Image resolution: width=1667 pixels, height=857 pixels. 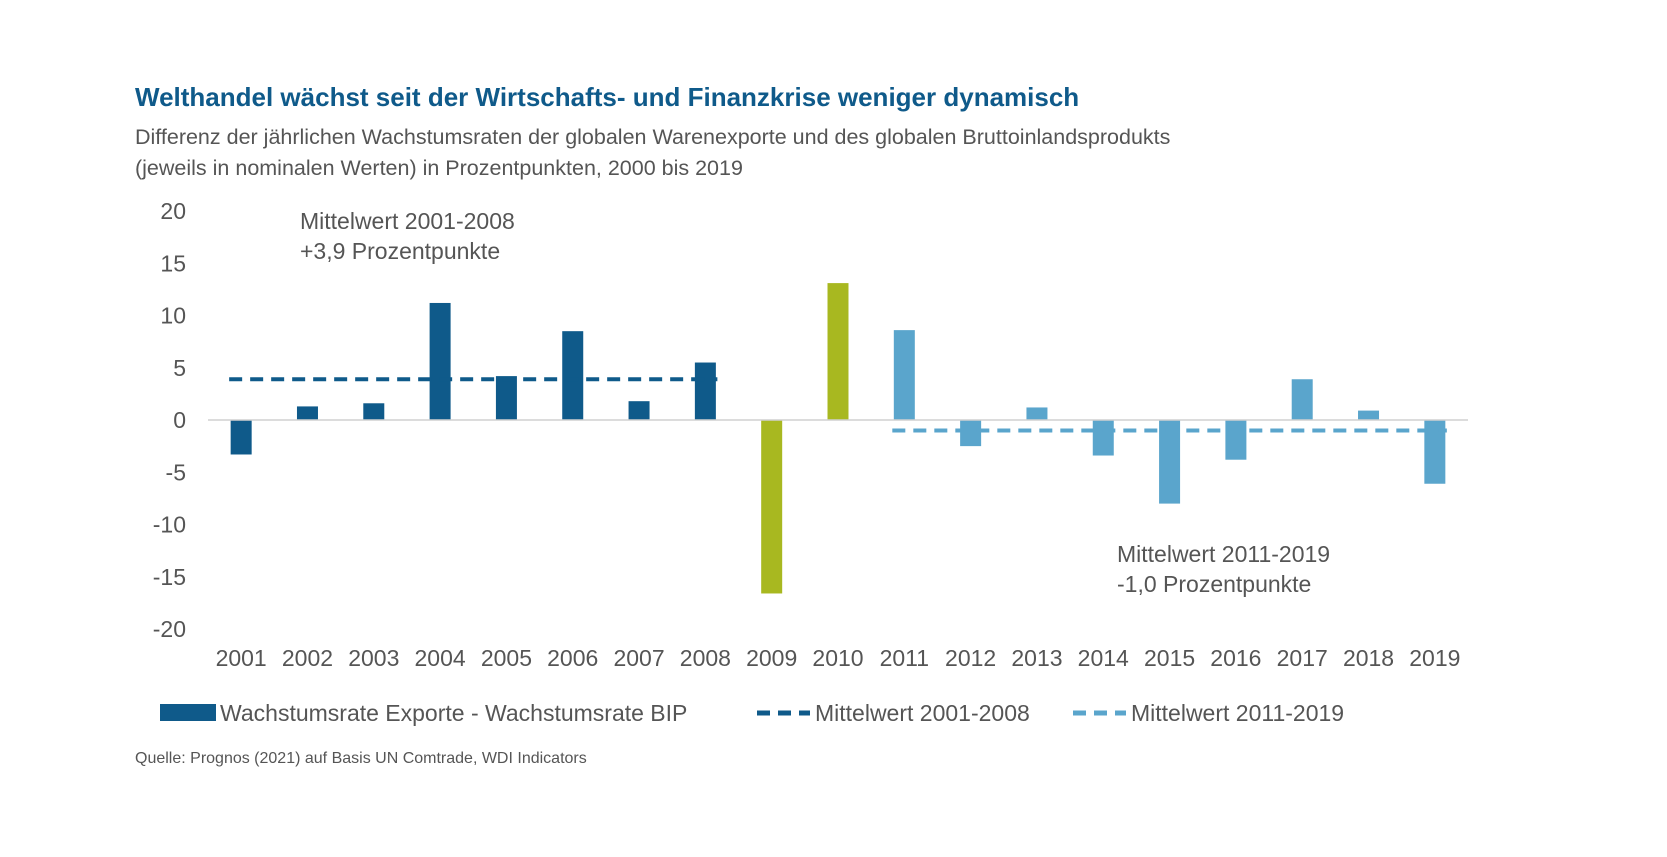 I want to click on bar-2004, so click(x=440, y=361).